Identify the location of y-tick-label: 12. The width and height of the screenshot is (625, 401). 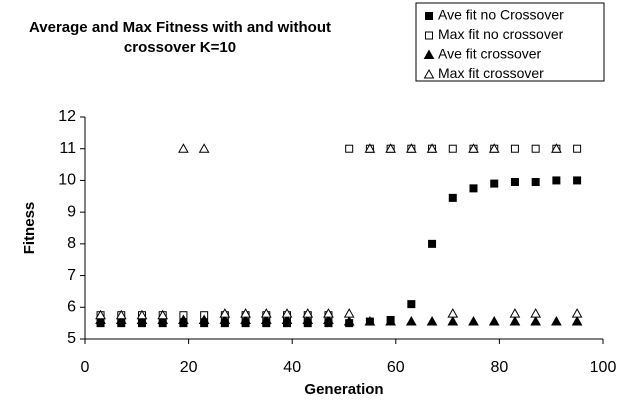
(67, 116).